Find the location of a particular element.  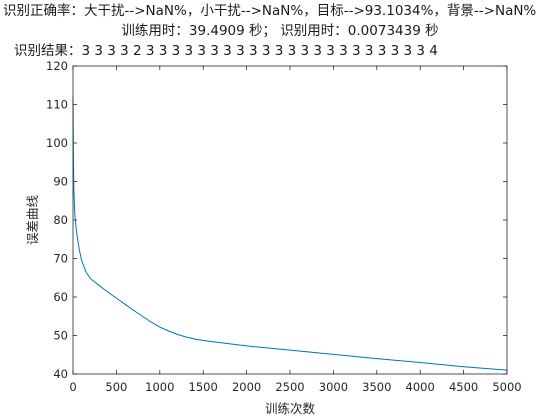

x-tick-label: 4000 is located at coordinates (420, 387).